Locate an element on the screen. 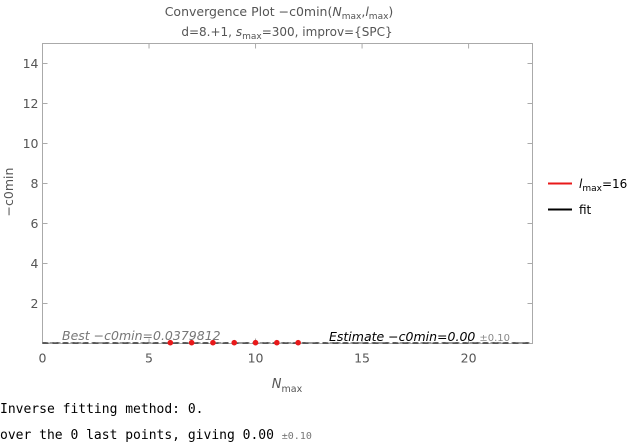 This screenshot has width=634, height=448. x-tick-label: 20 is located at coordinates (469, 358).